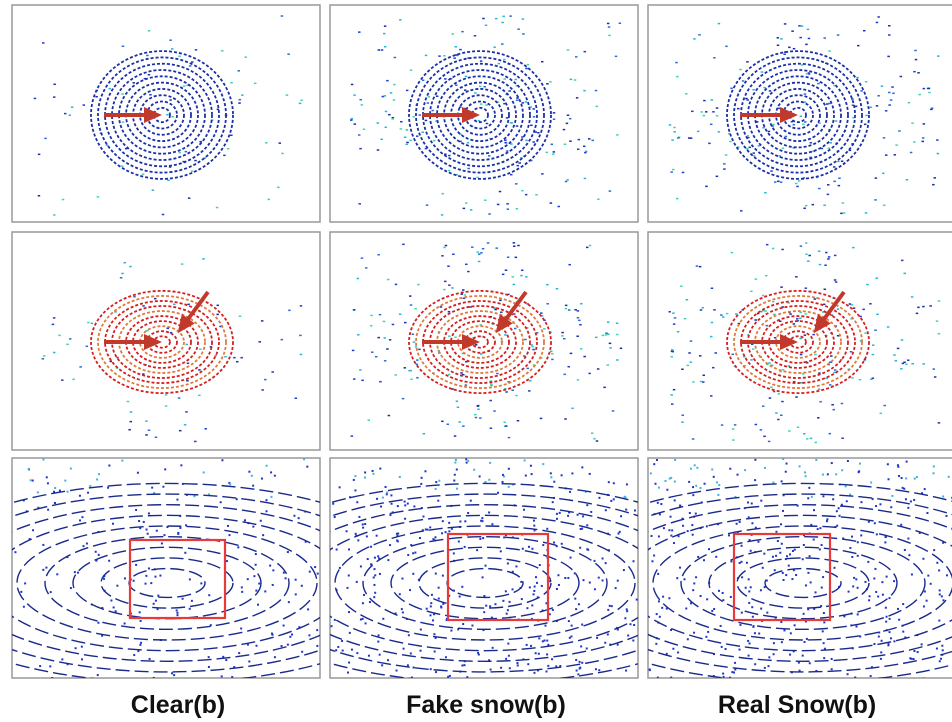  Describe the element at coordinates (804, 115) in the screenshot. I see `point-cloud` at that location.